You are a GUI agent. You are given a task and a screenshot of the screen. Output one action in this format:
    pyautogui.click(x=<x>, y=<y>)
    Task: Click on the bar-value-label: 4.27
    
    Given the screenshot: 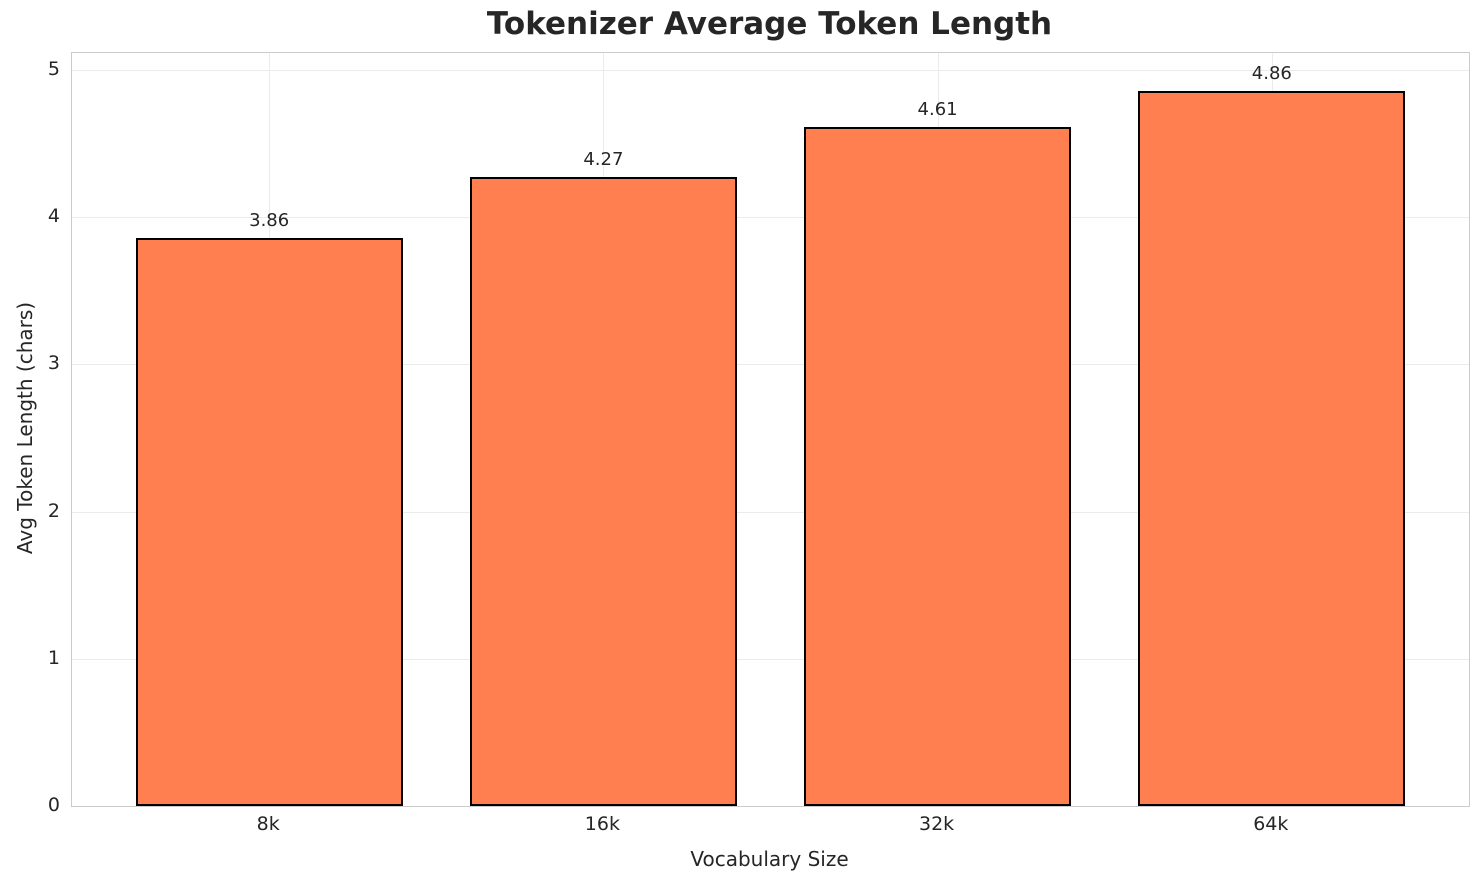 What is the action you would take?
    pyautogui.click(x=603, y=160)
    